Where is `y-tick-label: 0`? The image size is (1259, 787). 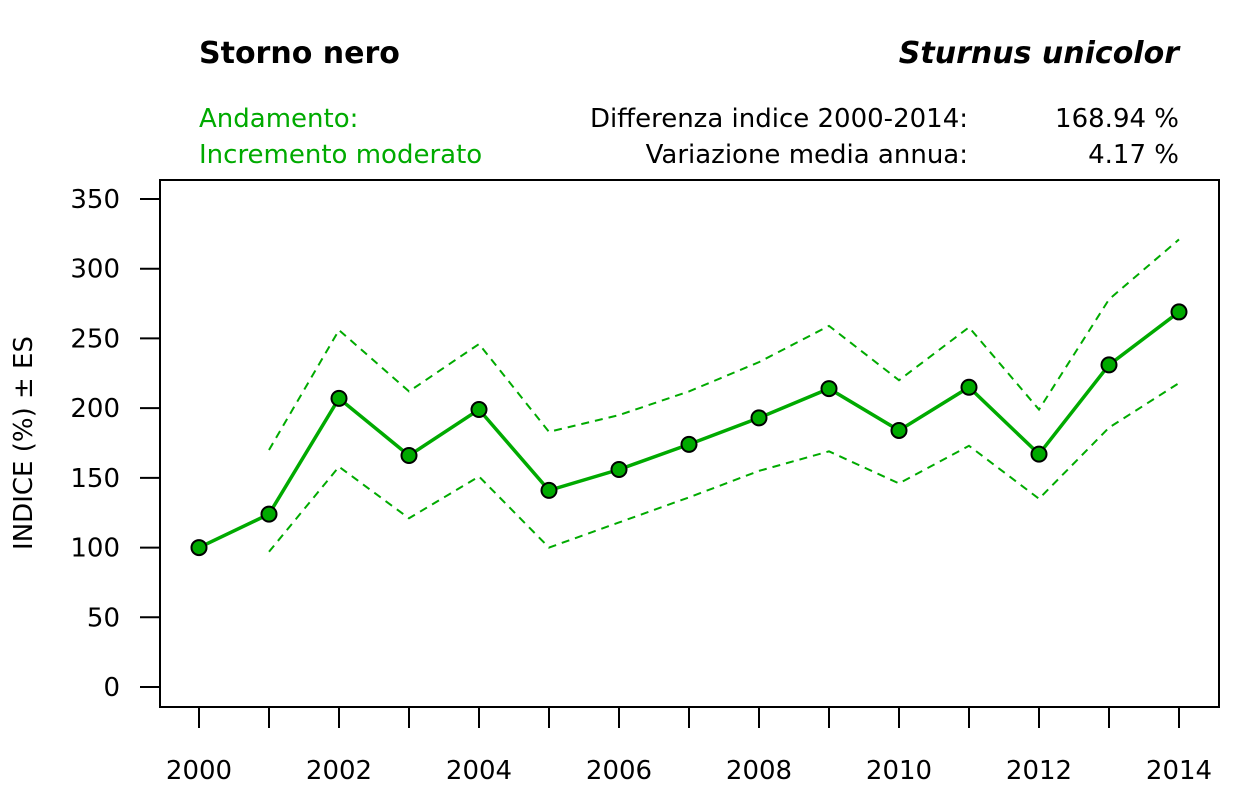 y-tick-label: 0 is located at coordinates (111, 688).